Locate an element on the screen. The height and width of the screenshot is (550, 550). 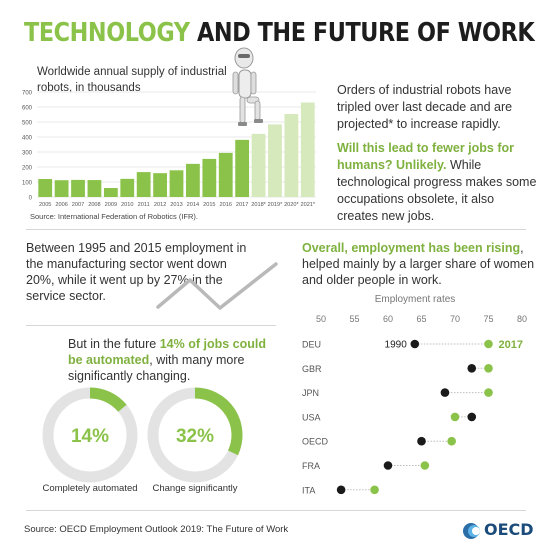
robot-y-tick: 300 is located at coordinates (27, 154).